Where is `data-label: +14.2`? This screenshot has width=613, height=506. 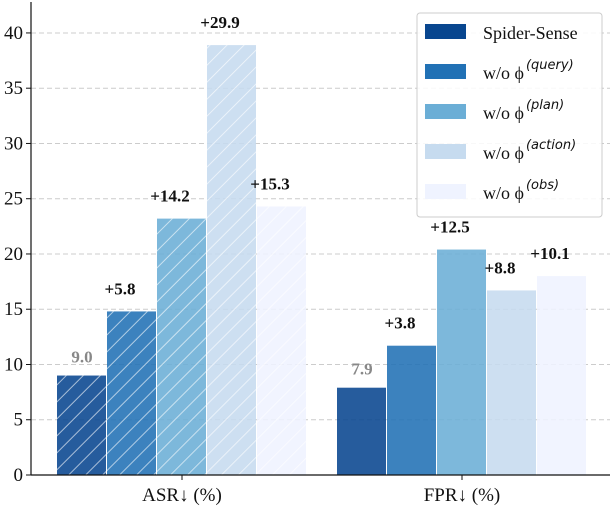
data-label: +14.2 is located at coordinates (169, 196).